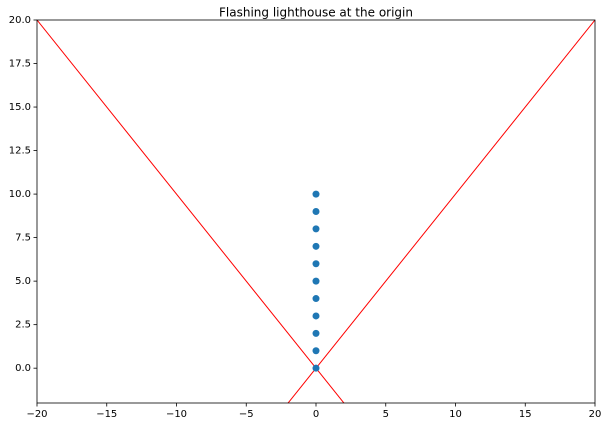 The height and width of the screenshot is (427, 608). What do you see at coordinates (106, 414) in the screenshot?
I see `x-tick-label: −15` at bounding box center [106, 414].